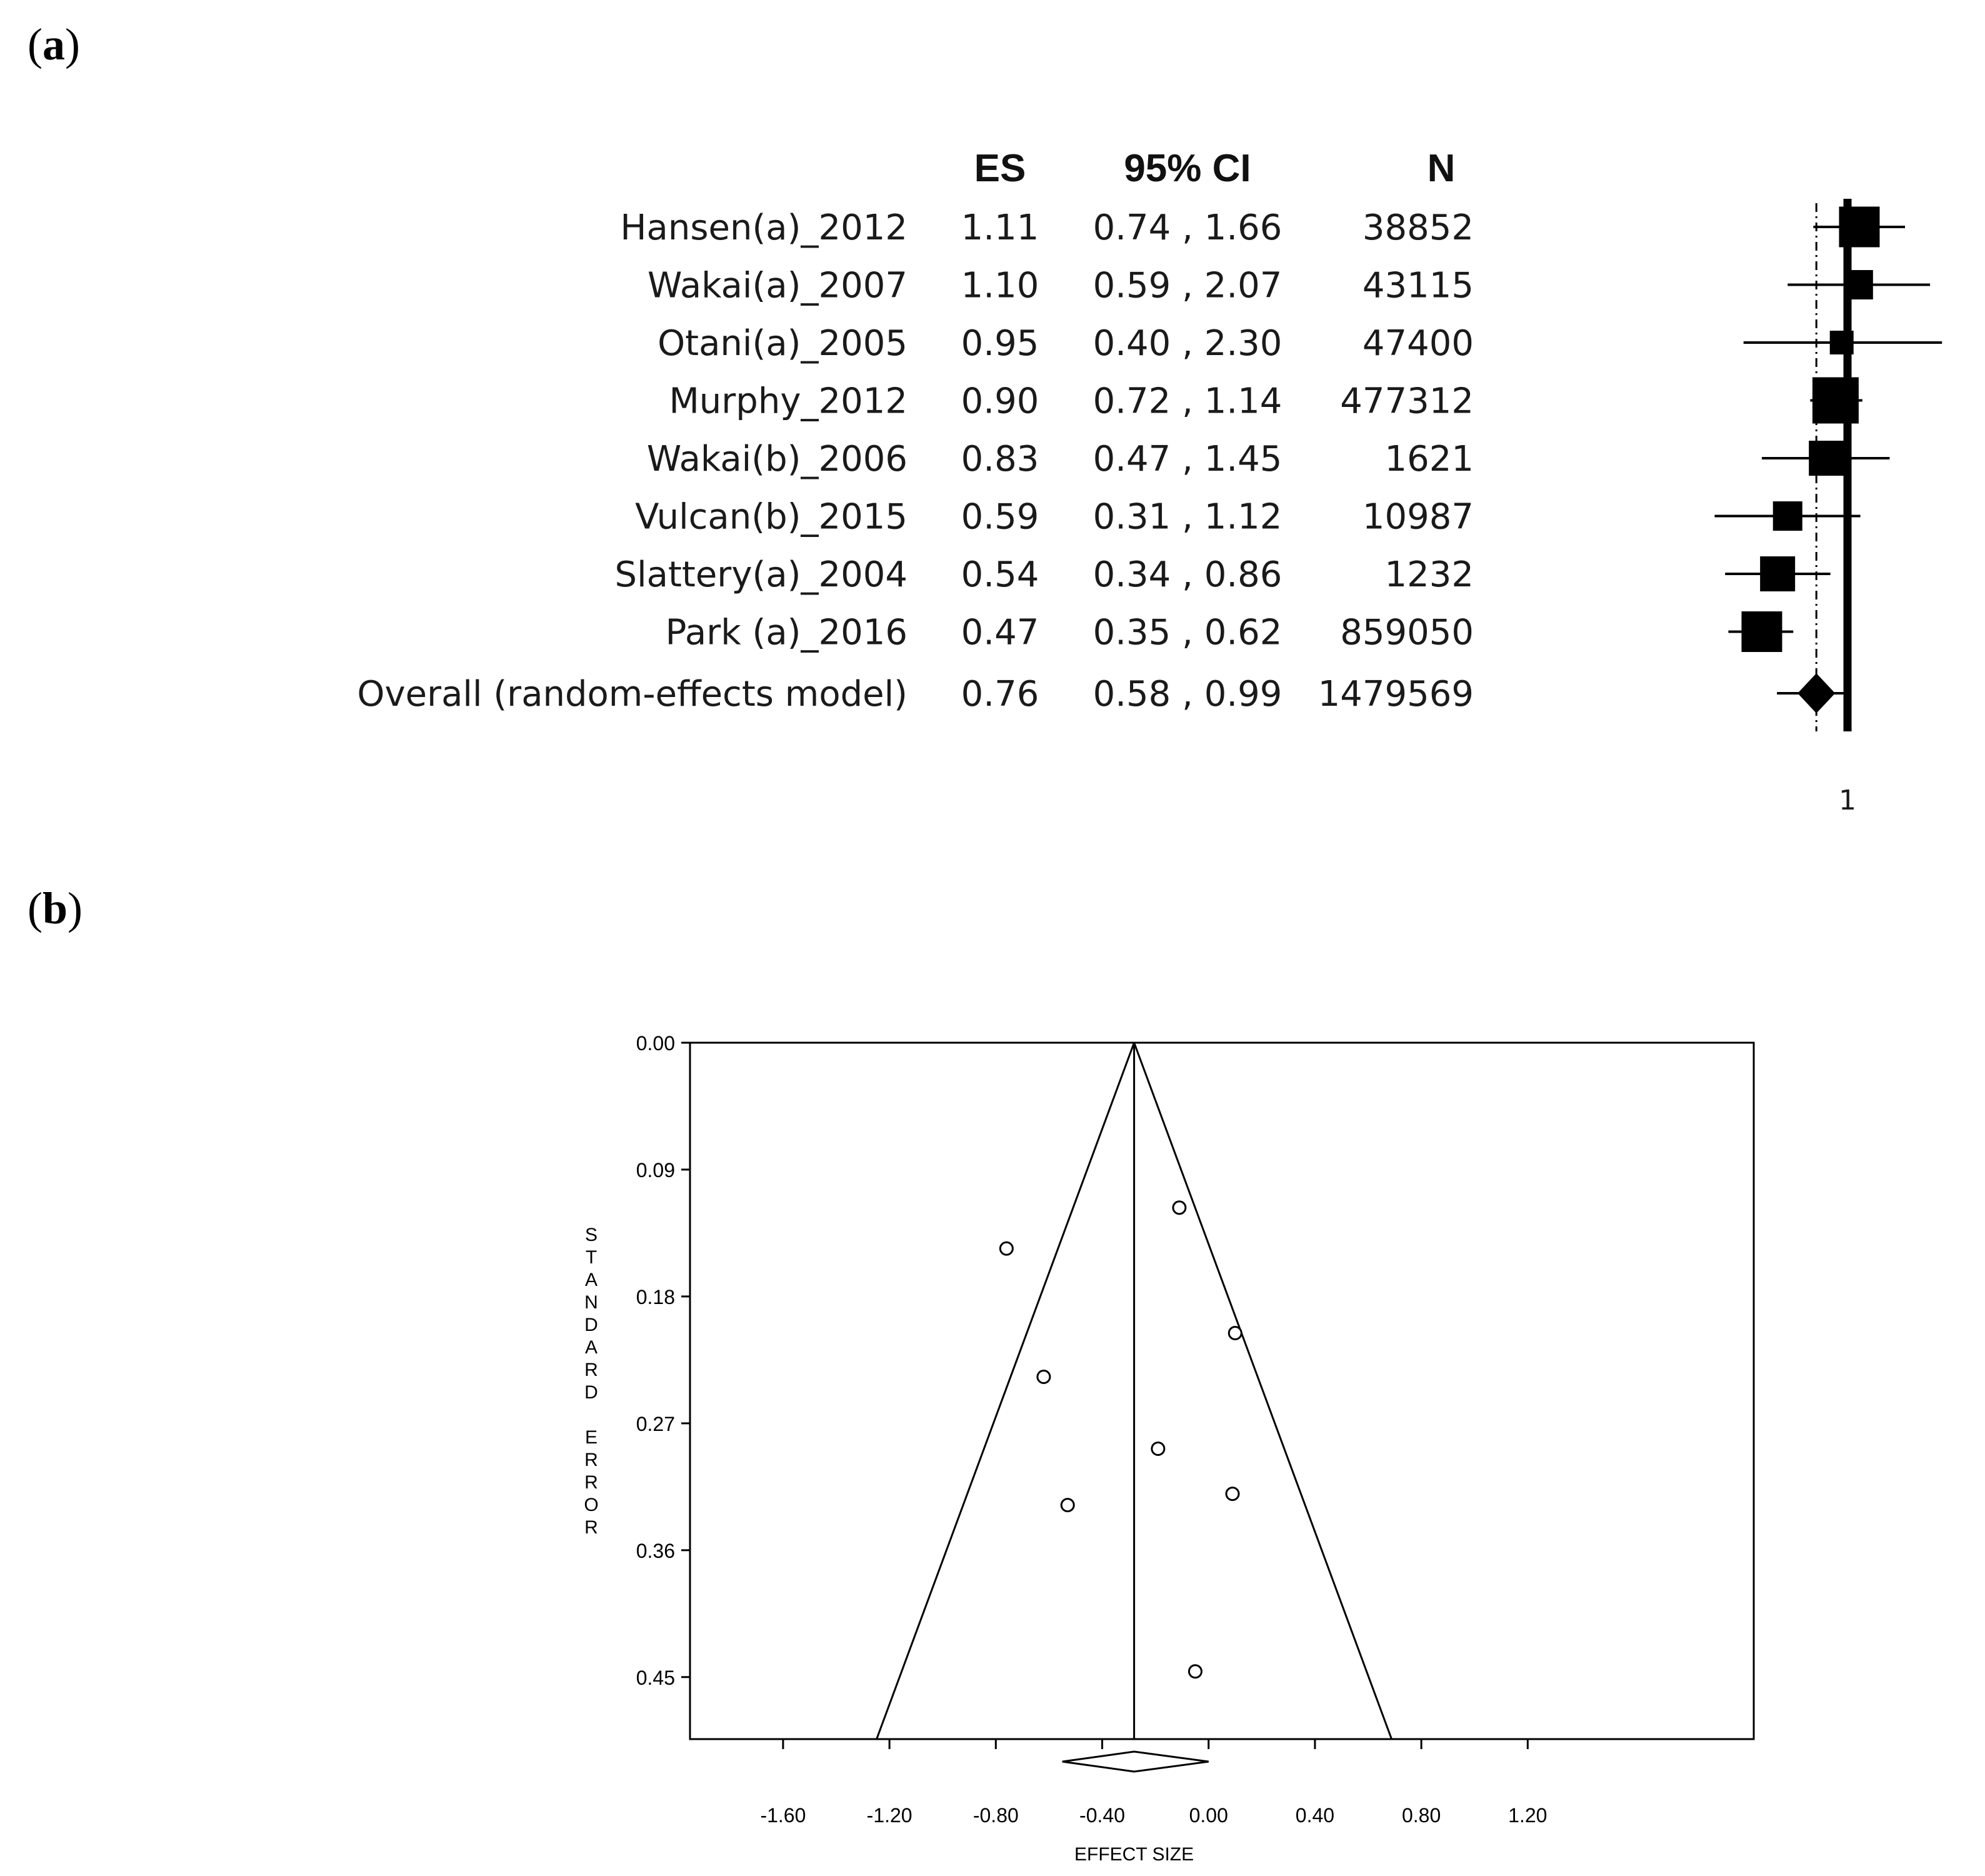  What do you see at coordinates (1187, 459) in the screenshot?
I see `study-ci: 0.47 , 1.45` at bounding box center [1187, 459].